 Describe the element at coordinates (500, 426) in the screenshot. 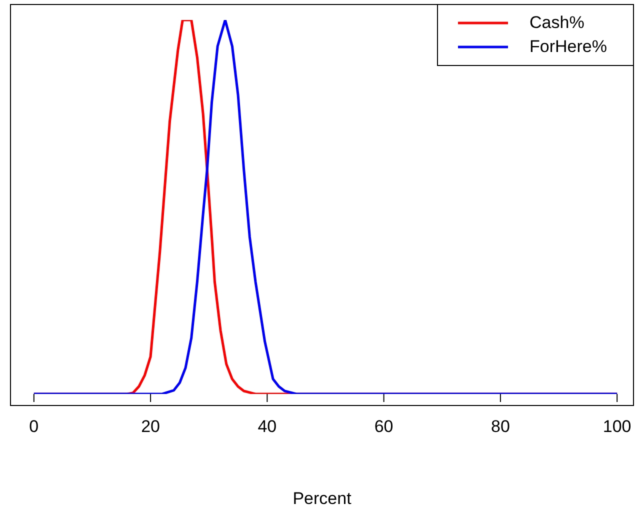

I see `x-tick-label: 80` at that location.